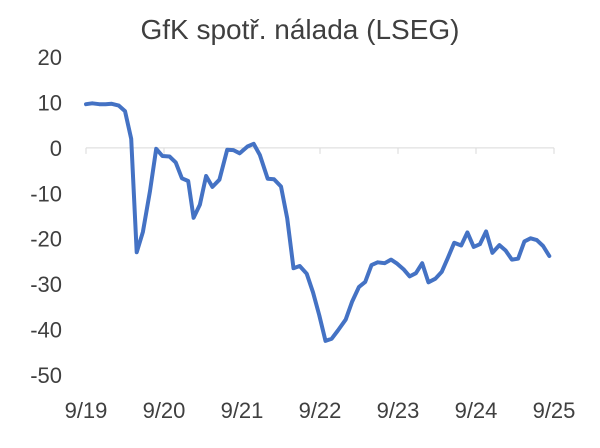 This screenshot has width=600, height=448. Describe the element at coordinates (50, 57) in the screenshot. I see `y-tick-label: 20` at that location.